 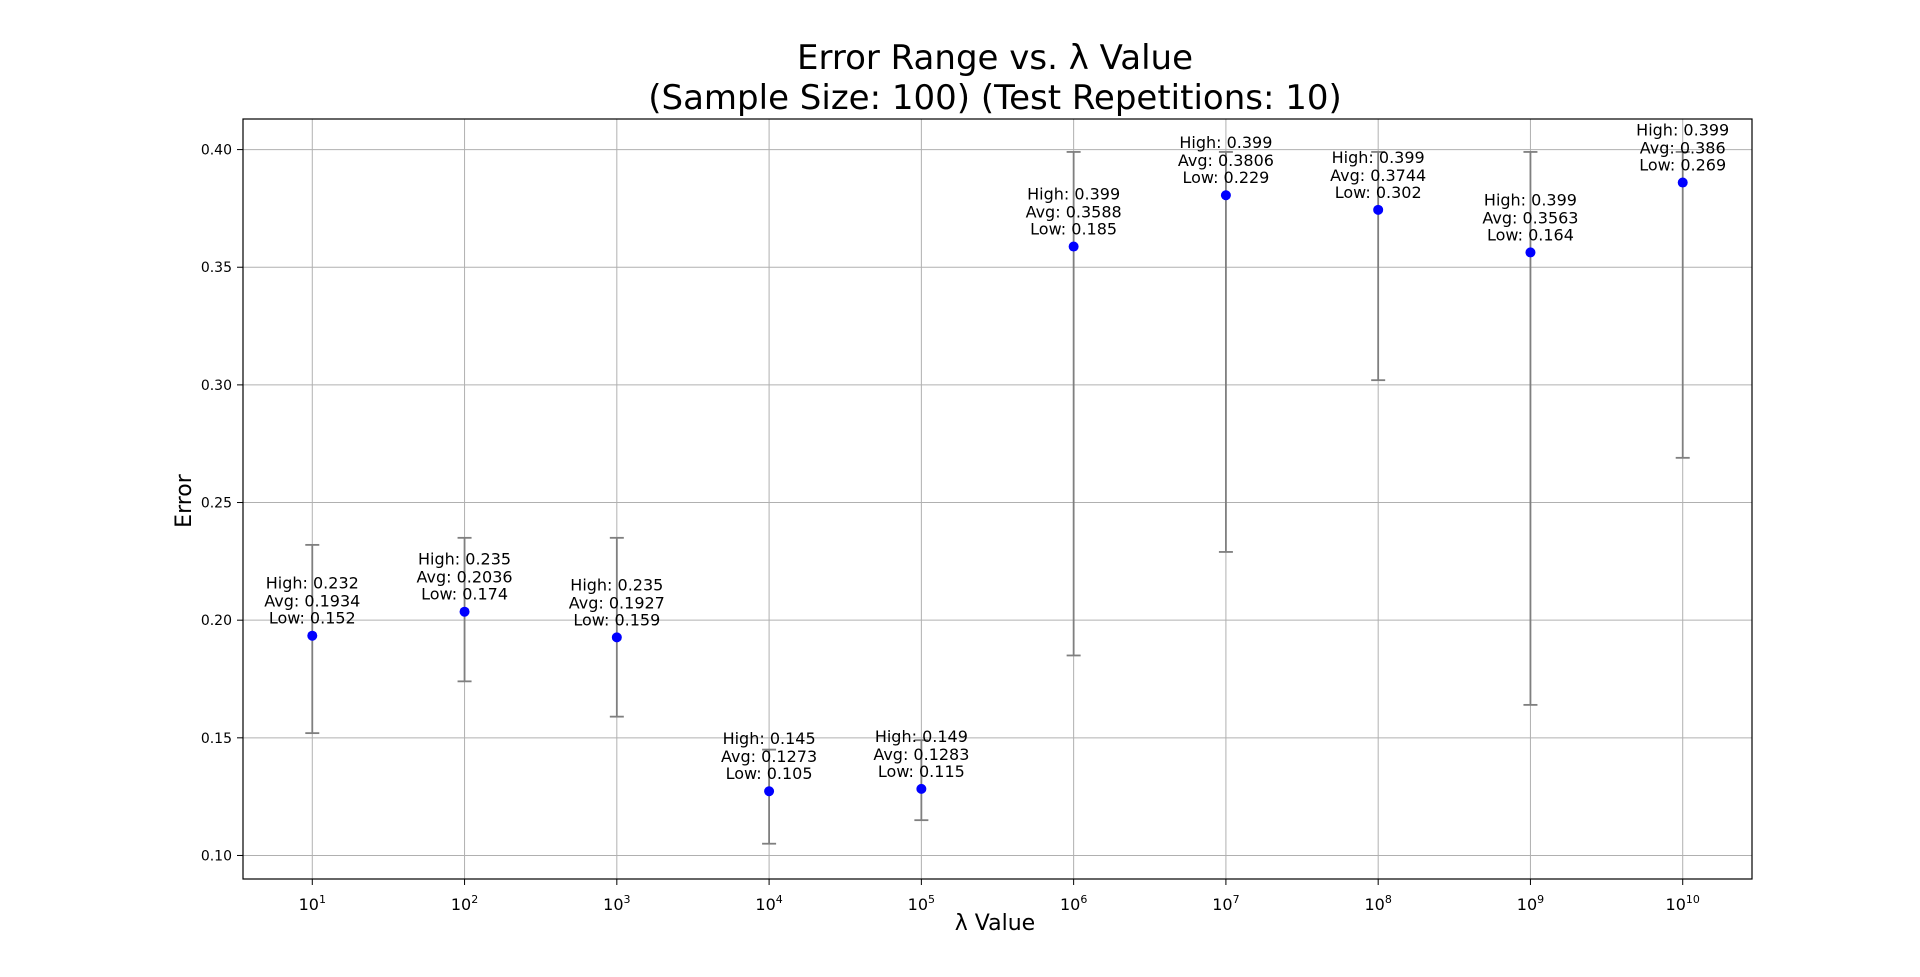 I want to click on x-tick-exponent: 6, so click(x=1083, y=899).